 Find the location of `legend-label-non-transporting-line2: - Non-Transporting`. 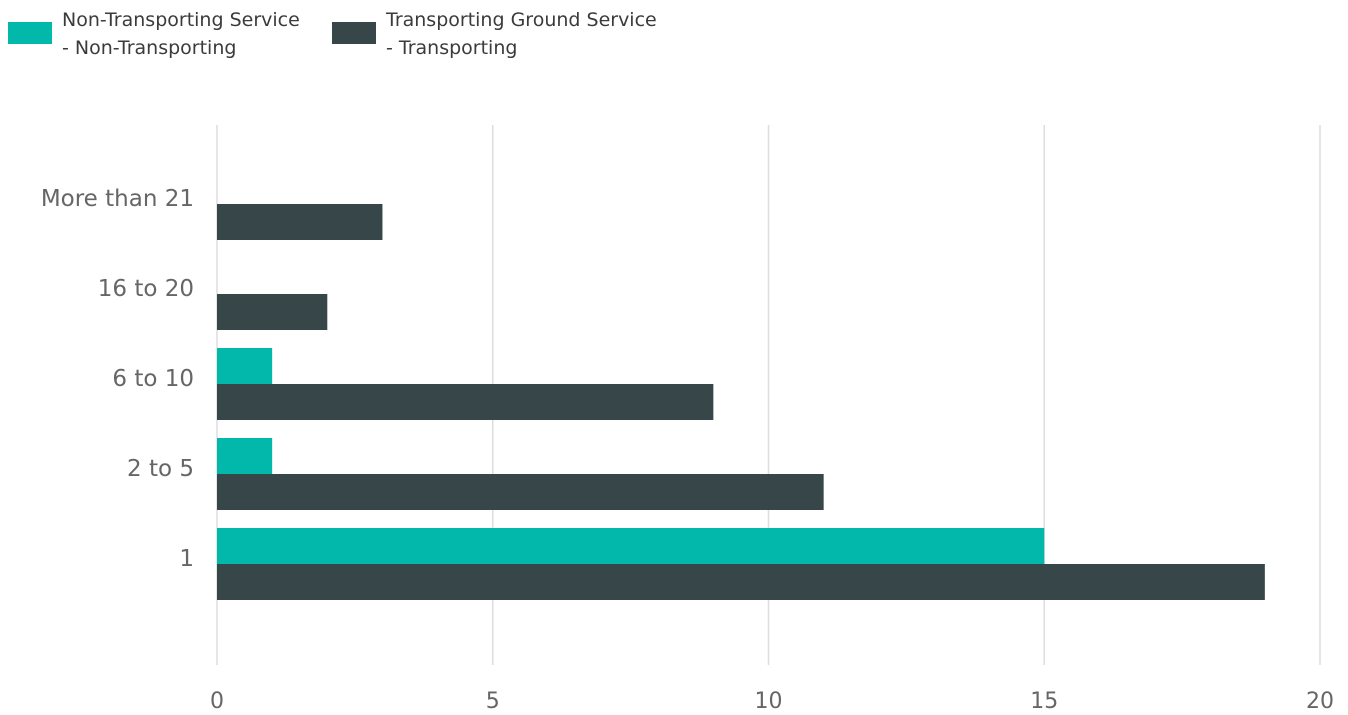

legend-label-non-transporting-line2: - Non-Transporting is located at coordinates (149, 48).